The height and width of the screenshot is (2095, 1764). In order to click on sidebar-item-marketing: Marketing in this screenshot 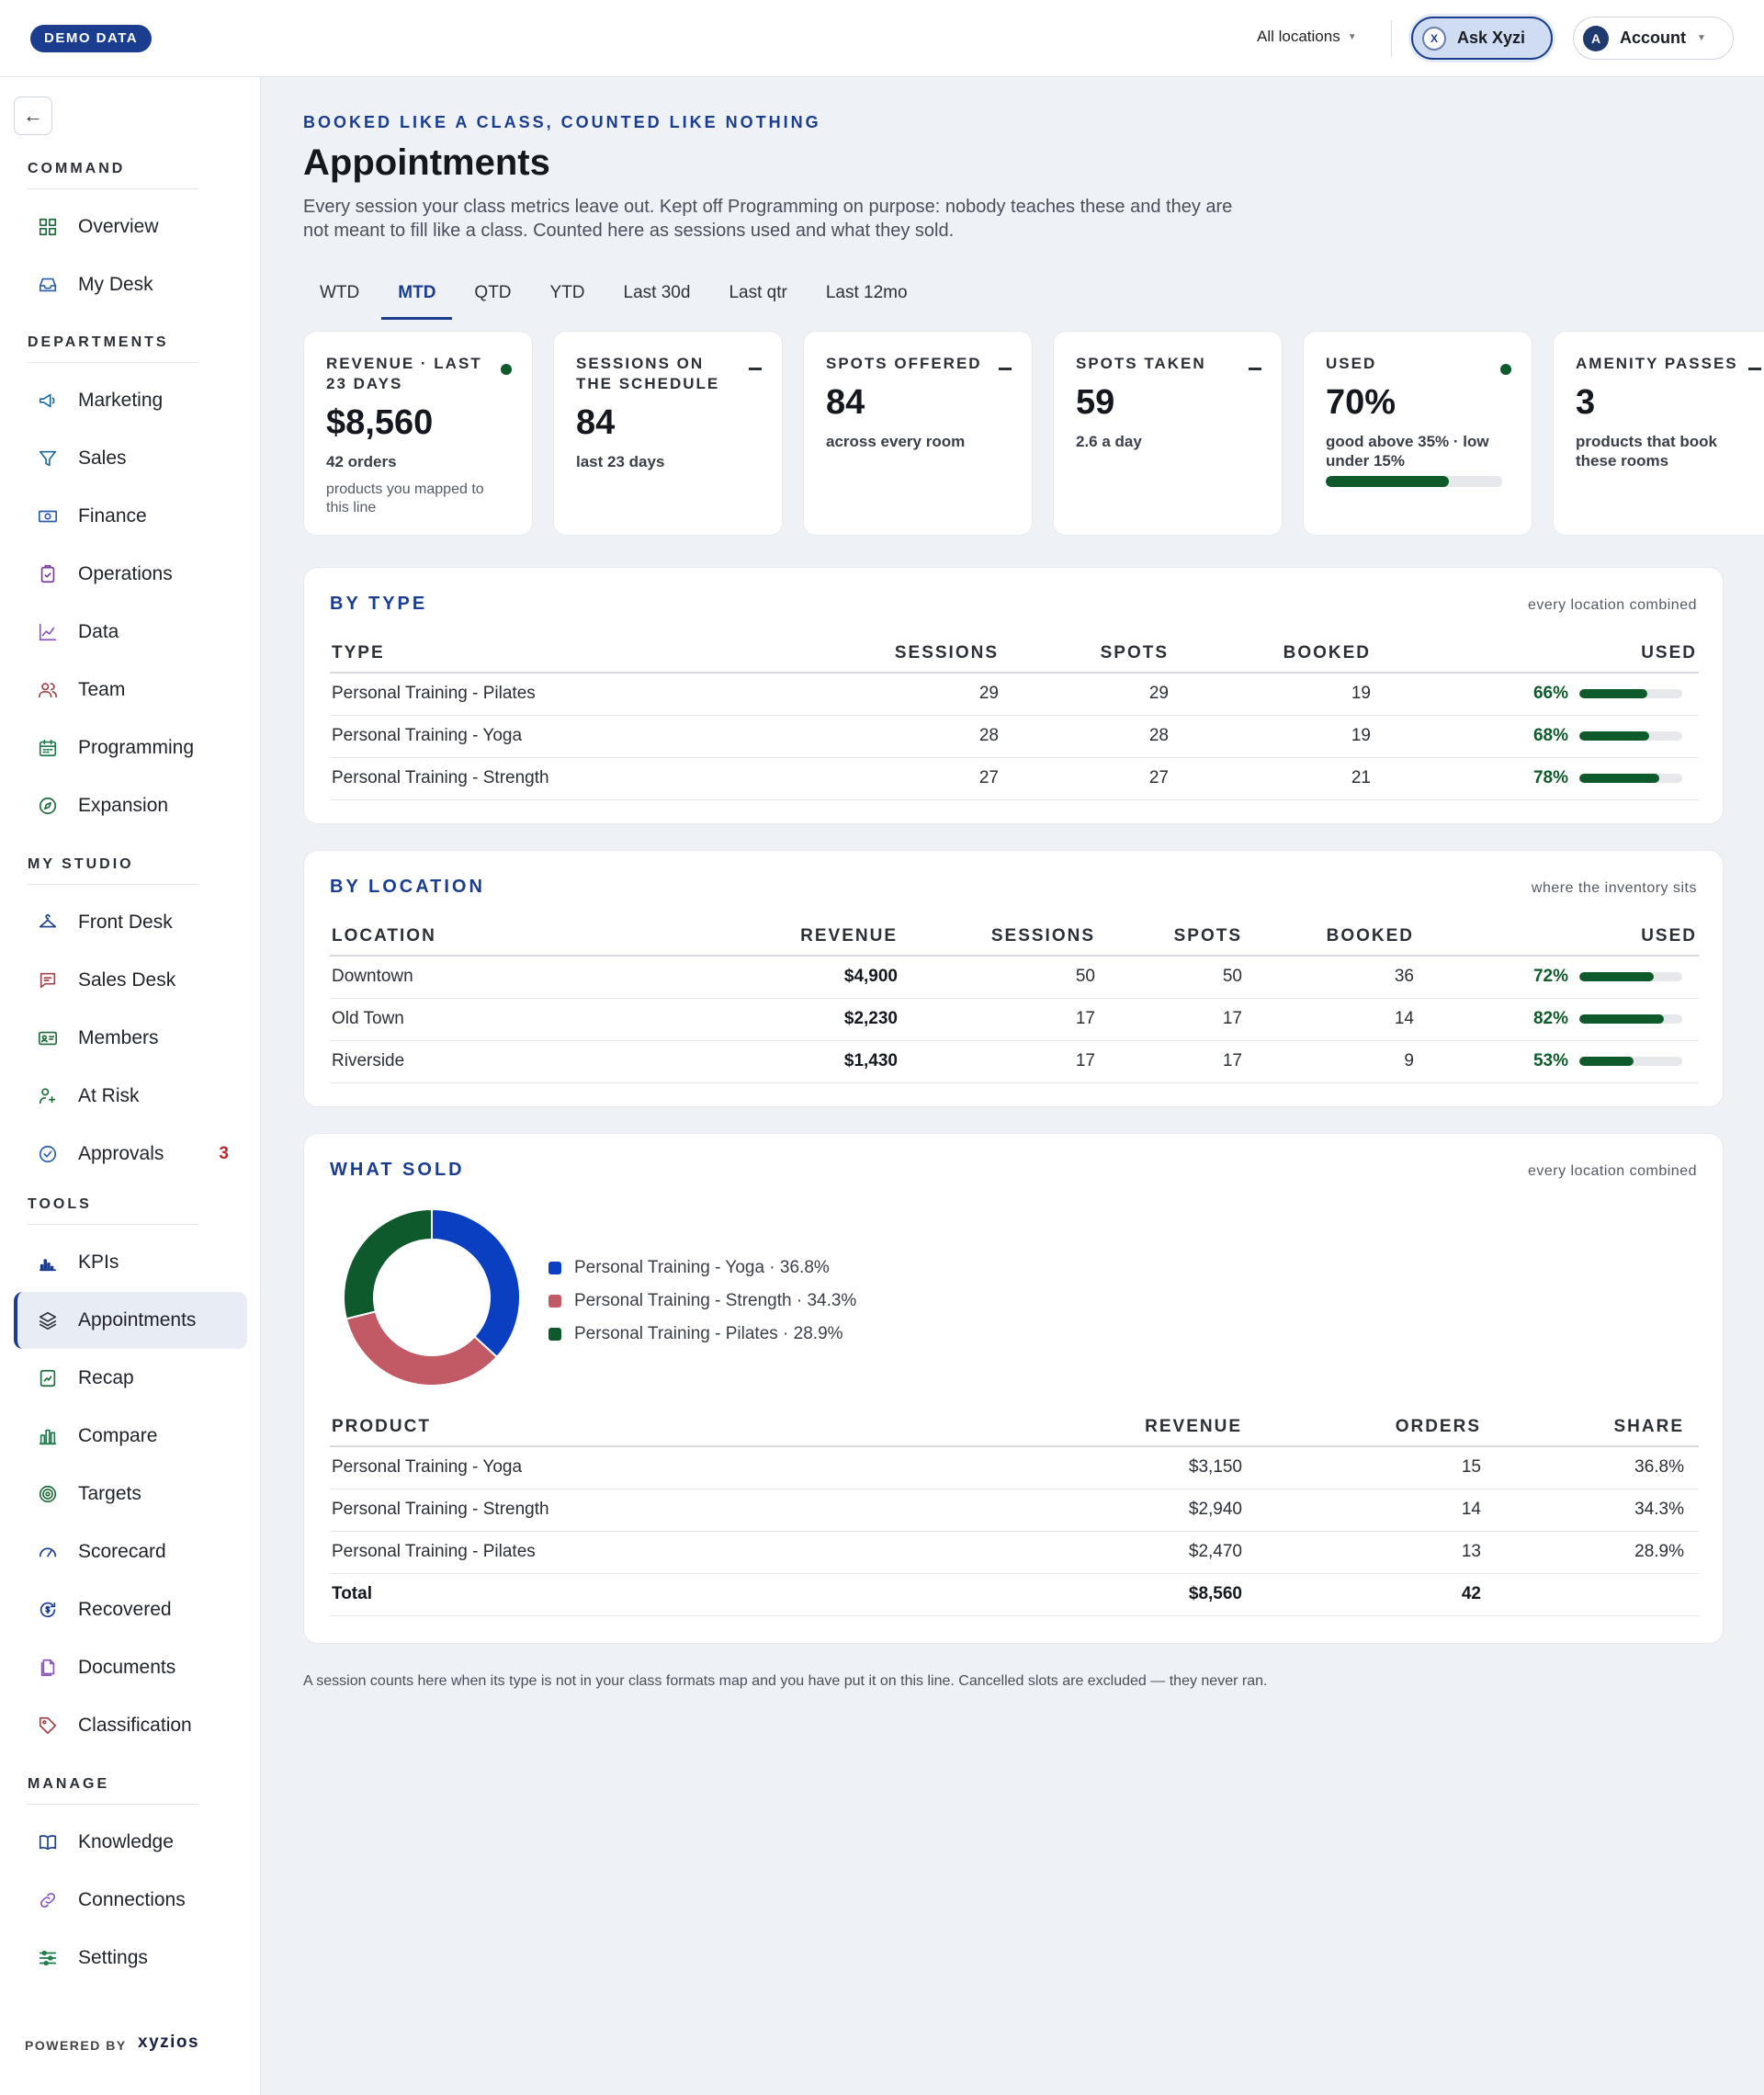, I will do `click(130, 400)`.